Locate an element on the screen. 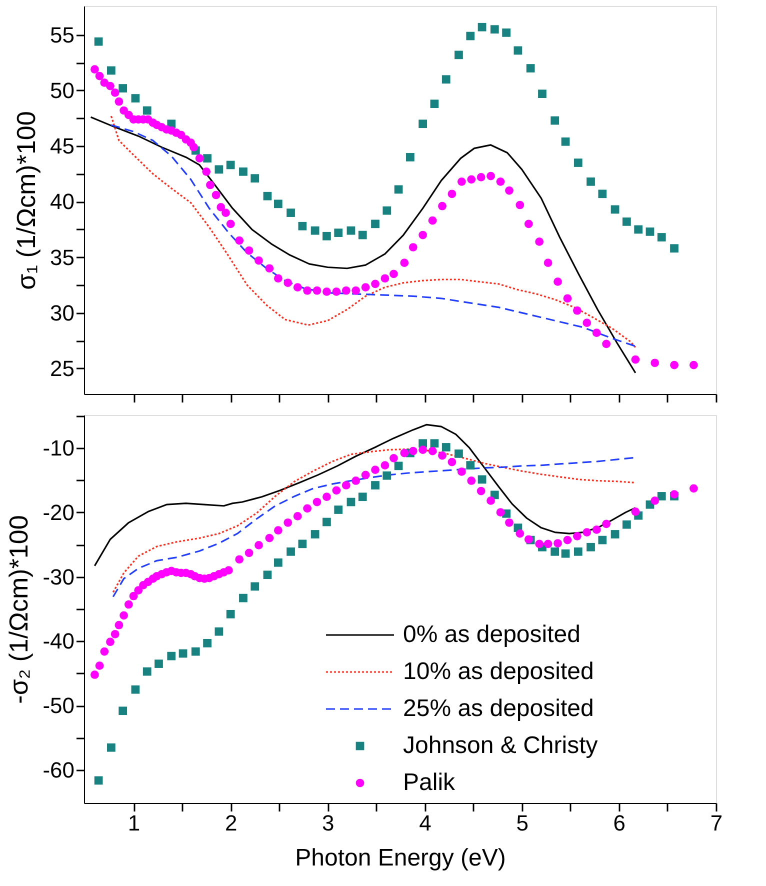  y-tick-label: 30 is located at coordinates (62, 313).